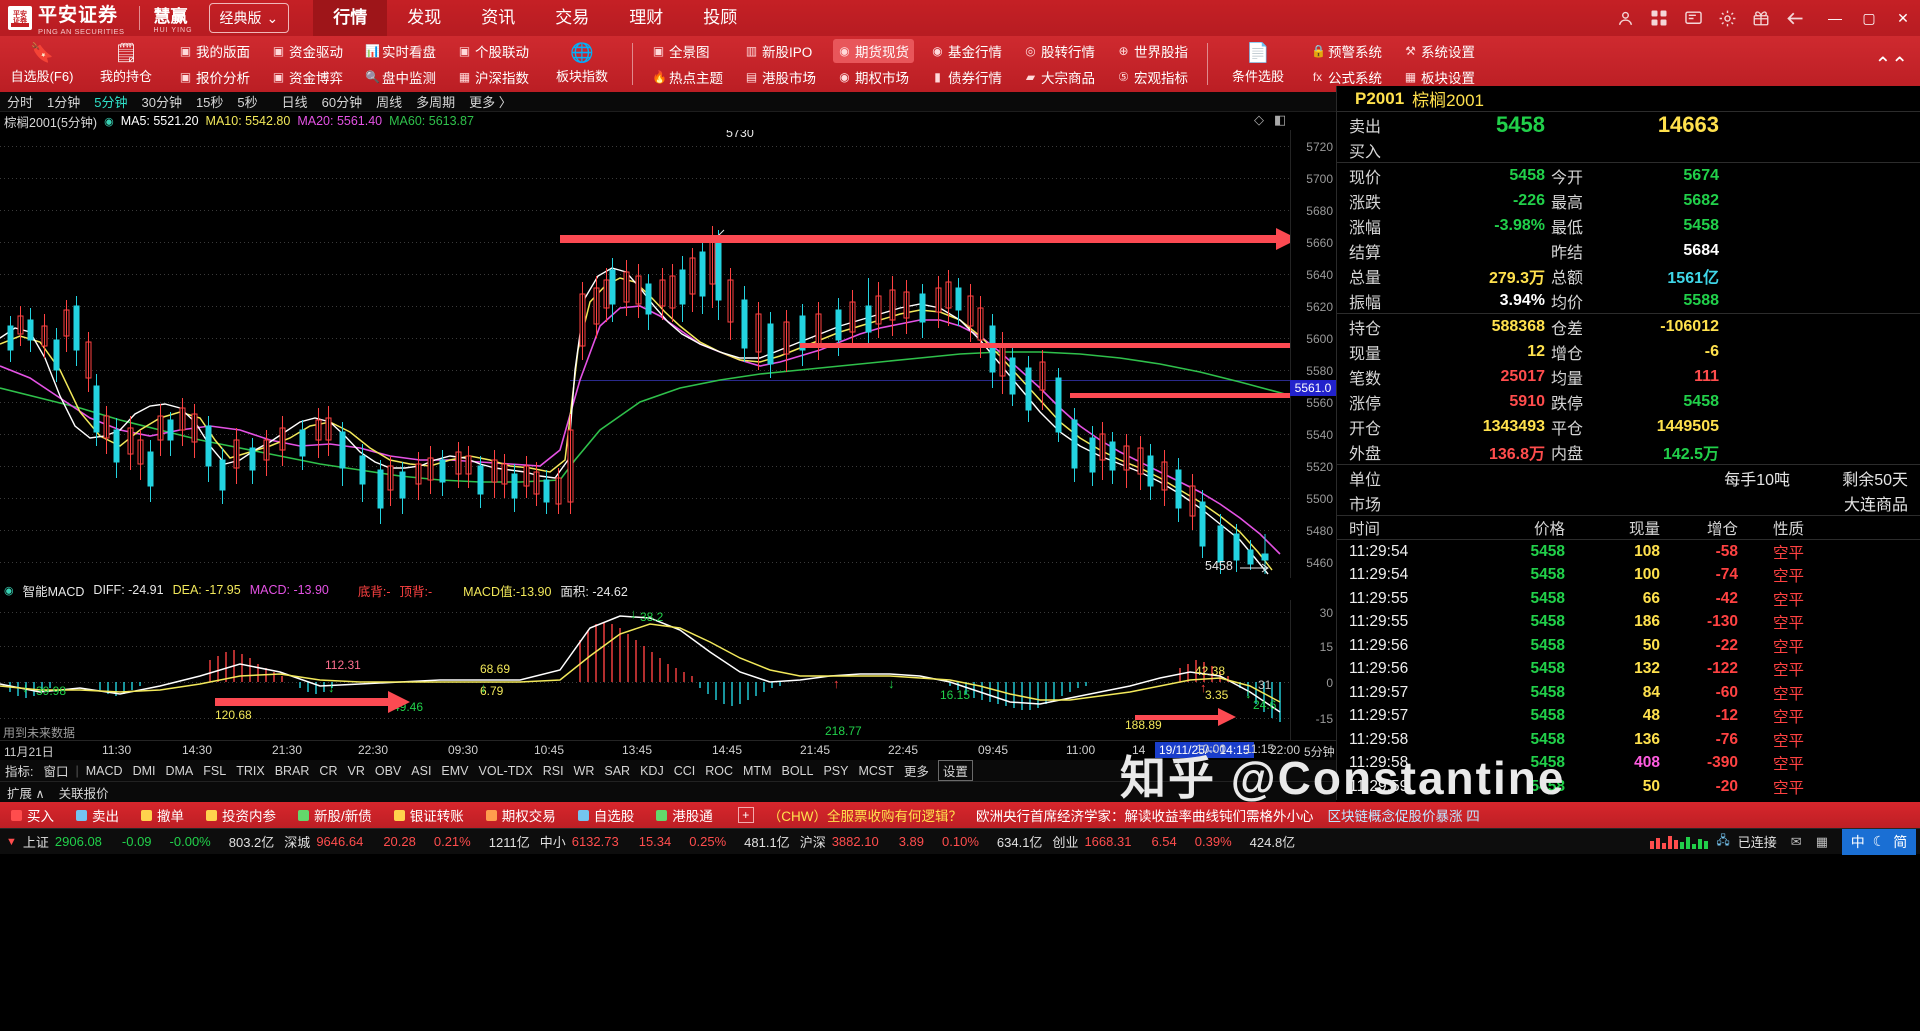  I want to click on link-quote-button: 关联报价, so click(83, 793).